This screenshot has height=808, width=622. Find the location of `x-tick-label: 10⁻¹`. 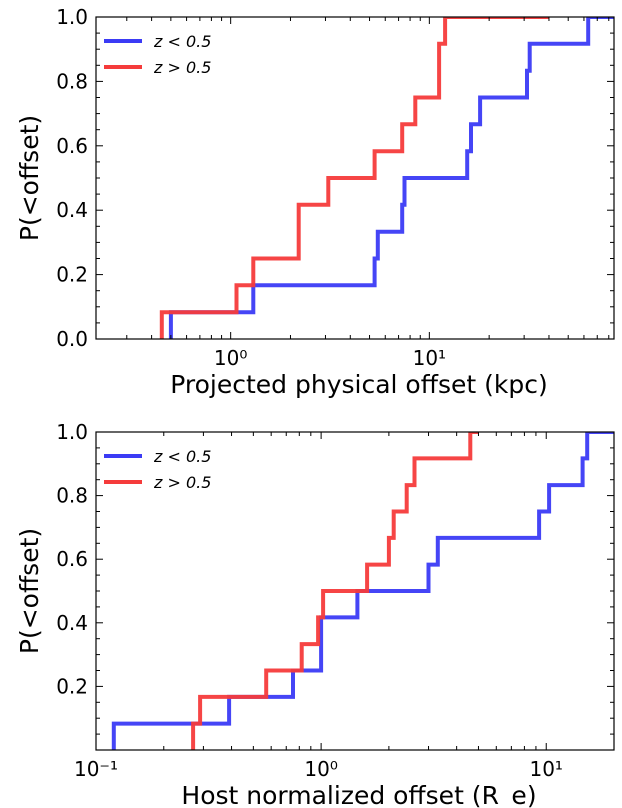

x-tick-label: 10⁻¹ is located at coordinates (96, 769).